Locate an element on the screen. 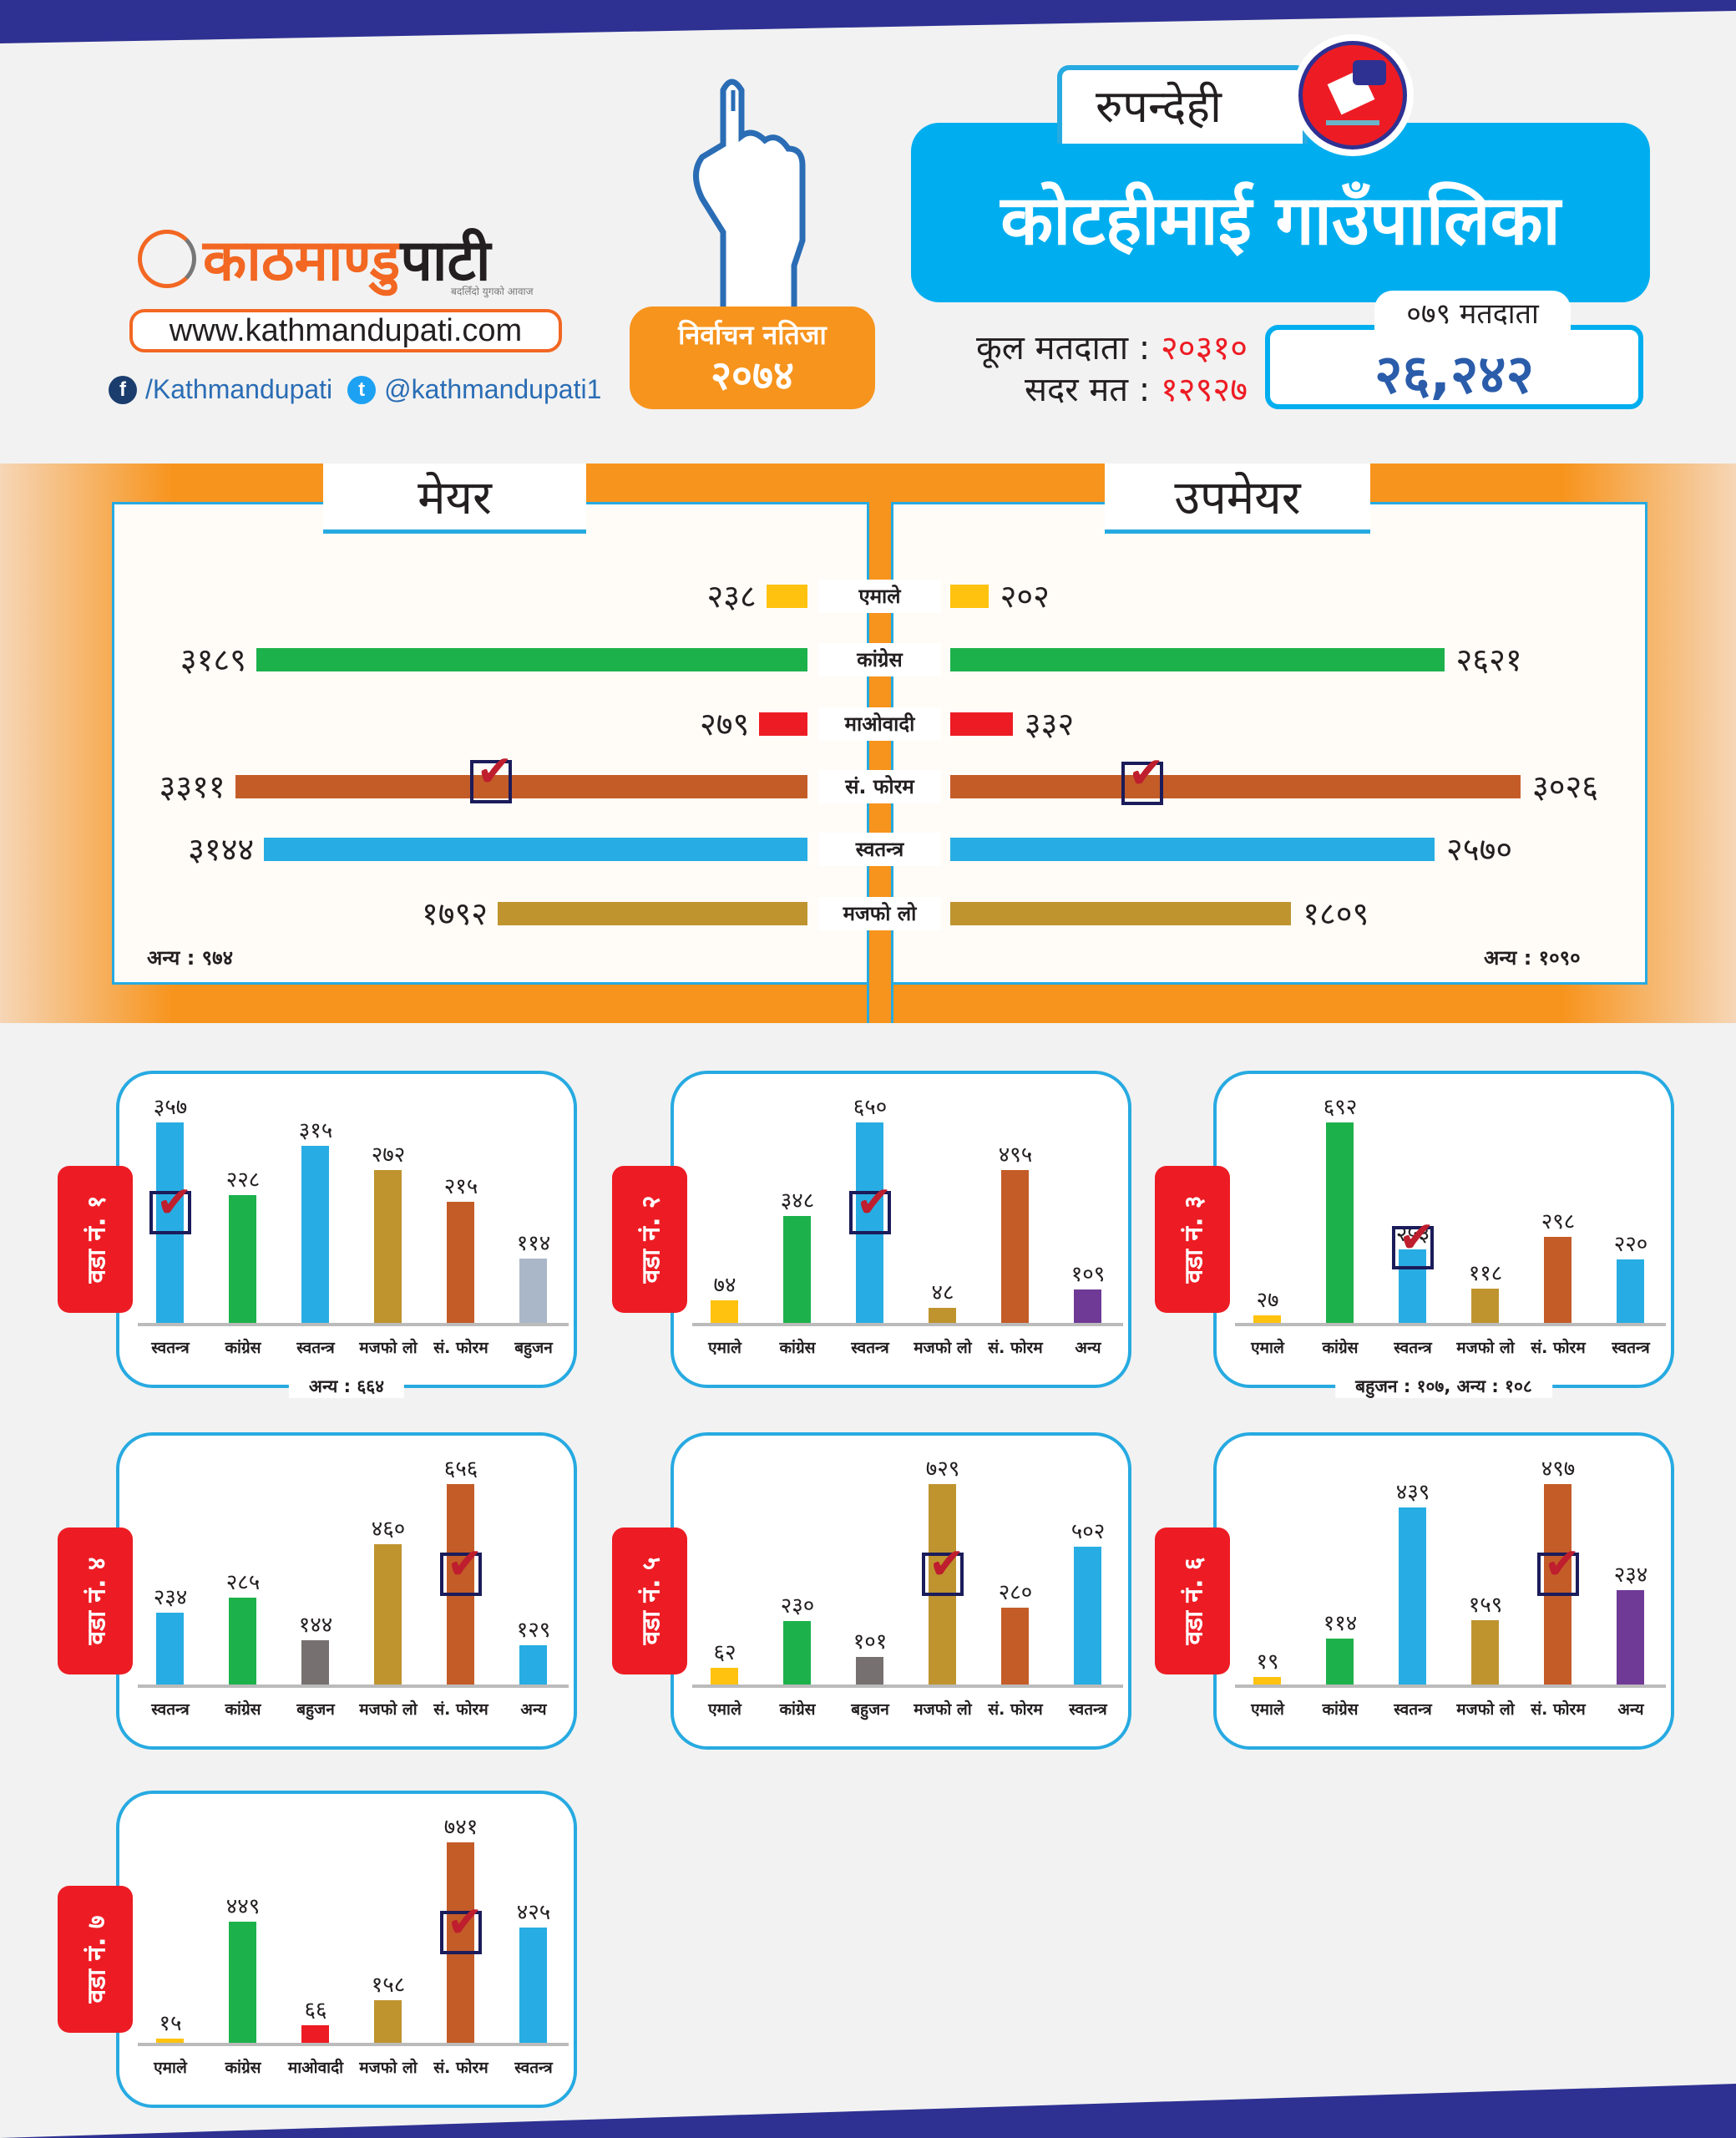 This screenshot has width=1736, height=2138. logo-text-dark: पाटी is located at coordinates (445, 261).